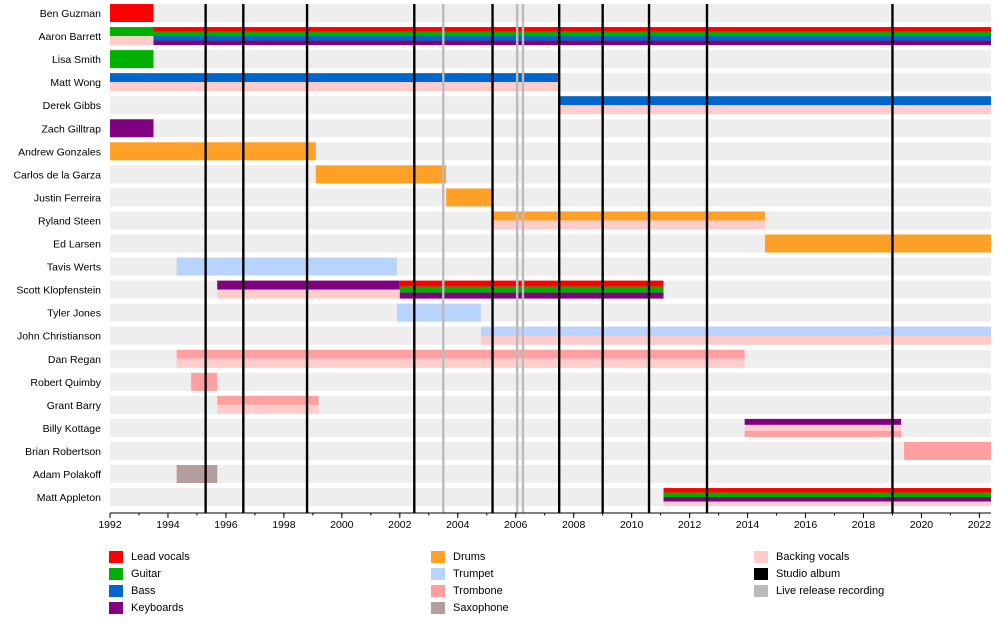 This screenshot has height=629, width=1000. Describe the element at coordinates (71, 129) in the screenshot. I see `member-label-zach-gilltrap: Zach Gilltrap` at that location.